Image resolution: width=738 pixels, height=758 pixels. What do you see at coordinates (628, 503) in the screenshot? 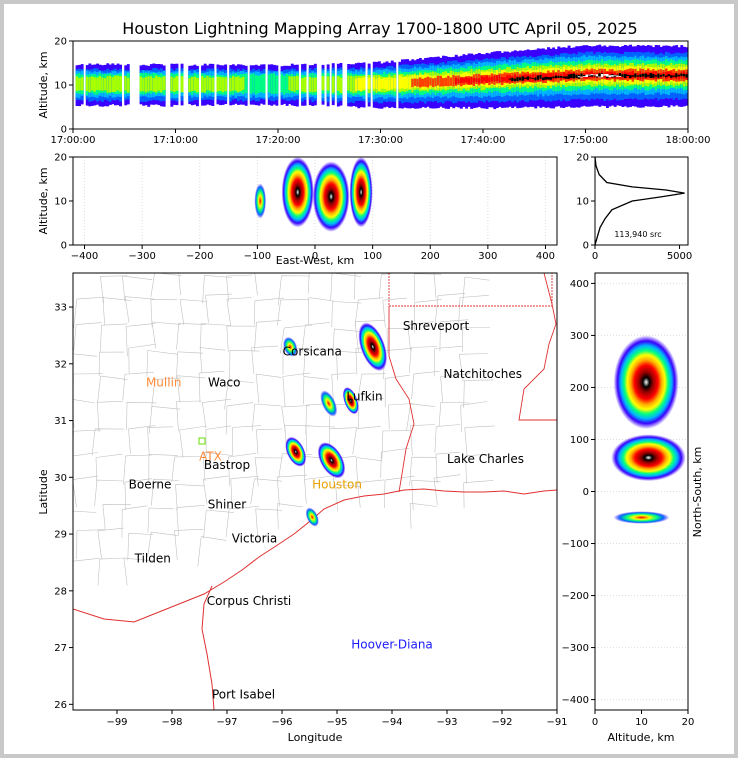
I see `north-south-ticks: −400 −300 −200 −100 0 100 200 300 400 0 10 20` at bounding box center [628, 503].